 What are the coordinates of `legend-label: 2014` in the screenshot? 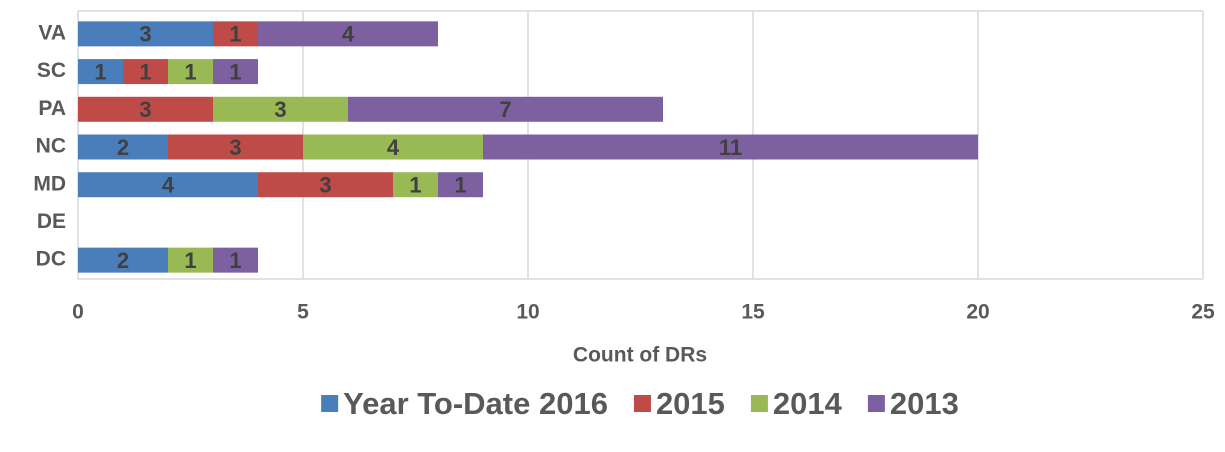 It's located at (808, 403).